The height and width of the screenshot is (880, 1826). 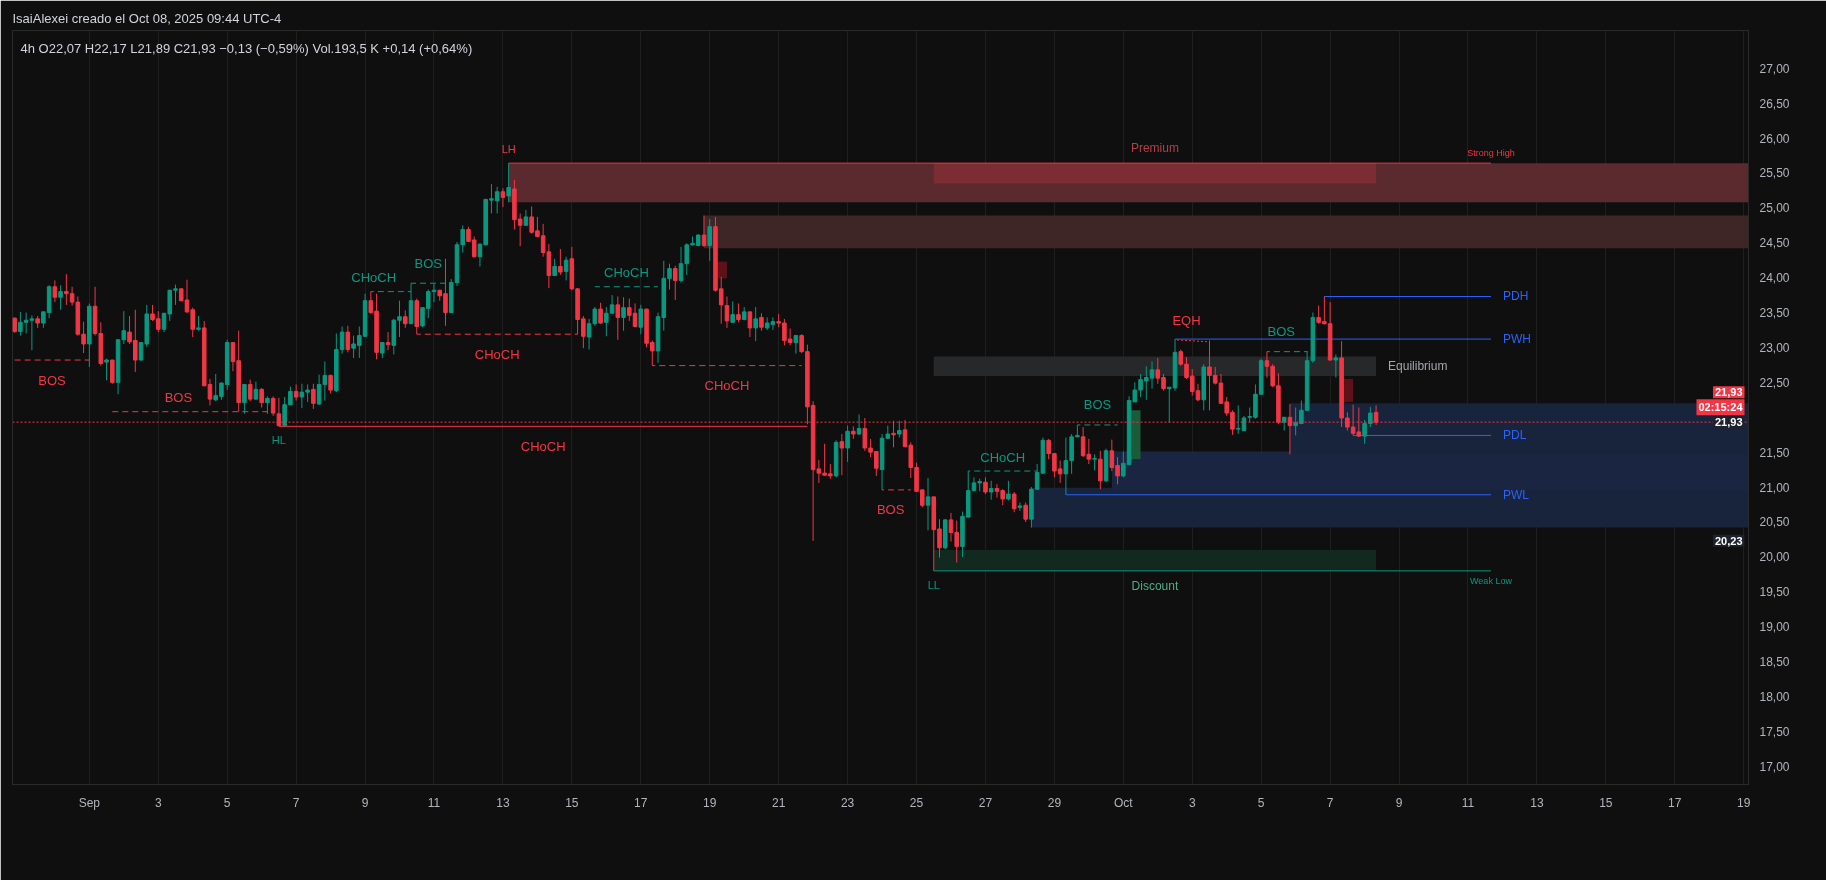 What do you see at coordinates (916, 802) in the screenshot?
I see `x-tick-label: 25` at bounding box center [916, 802].